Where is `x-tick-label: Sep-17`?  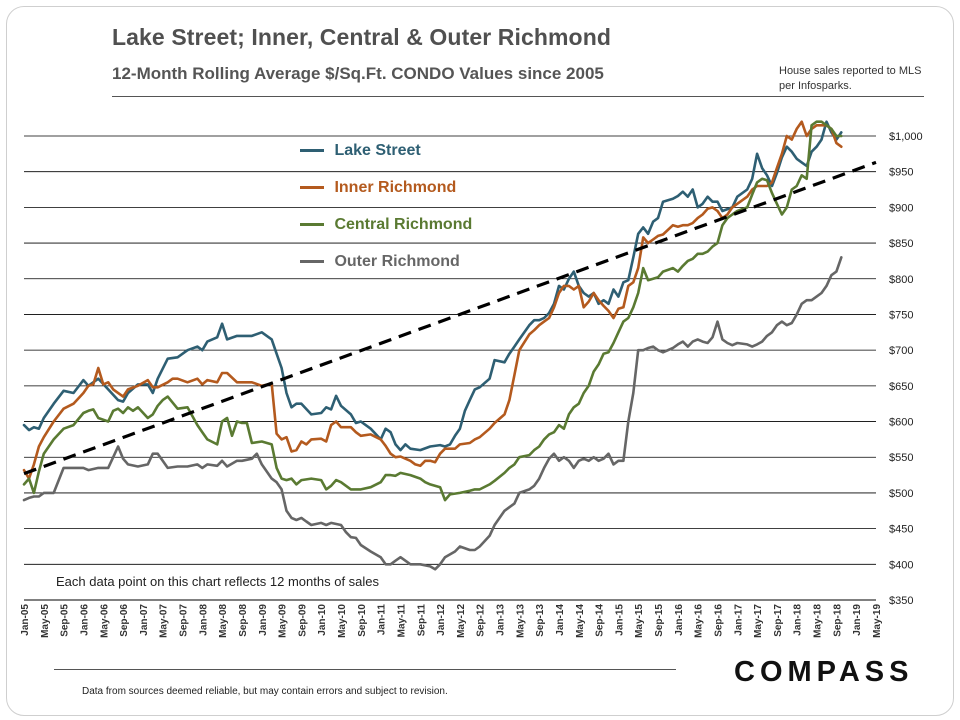
x-tick-label: Sep-17 is located at coordinates (778, 620).